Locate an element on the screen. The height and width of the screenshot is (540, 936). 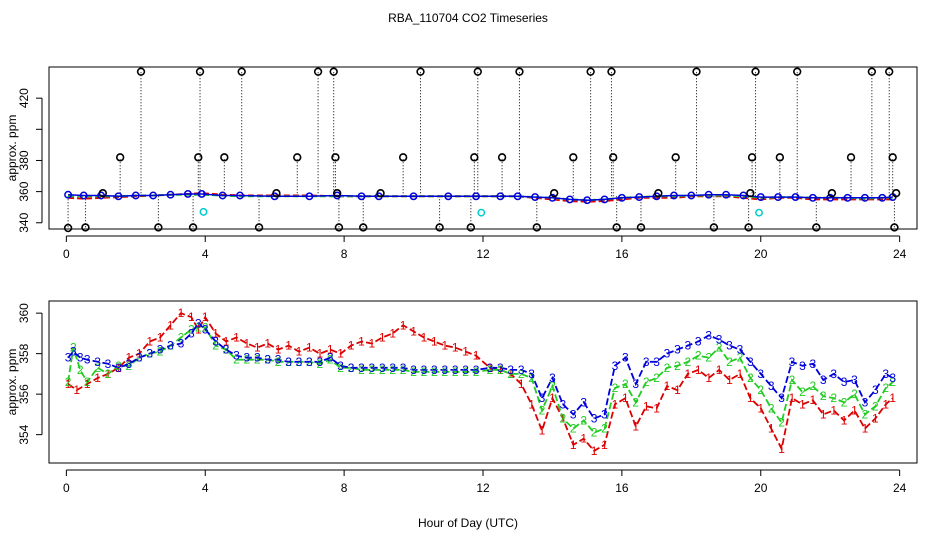
x-tick-label: 4 is located at coordinates (205, 254).